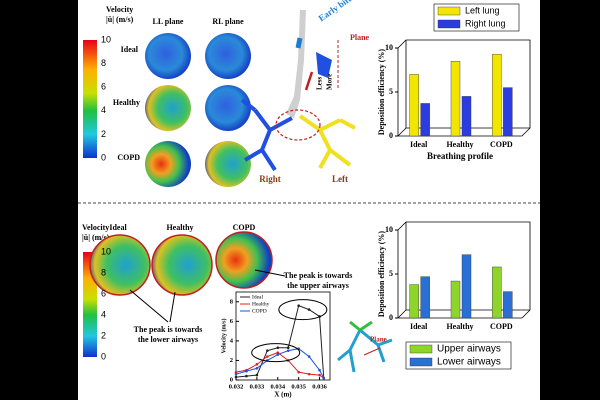 The image size is (600, 400). I want to click on y-tick-label: 4, so click(232, 340).